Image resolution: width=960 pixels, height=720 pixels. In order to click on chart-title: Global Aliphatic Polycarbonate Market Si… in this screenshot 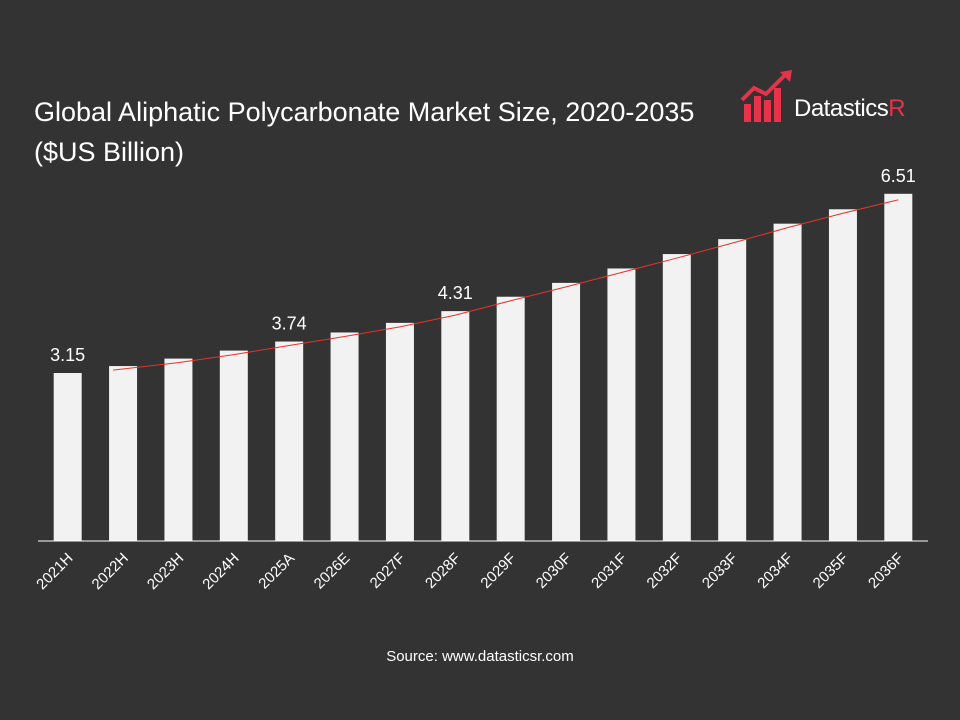, I will do `click(364, 132)`.